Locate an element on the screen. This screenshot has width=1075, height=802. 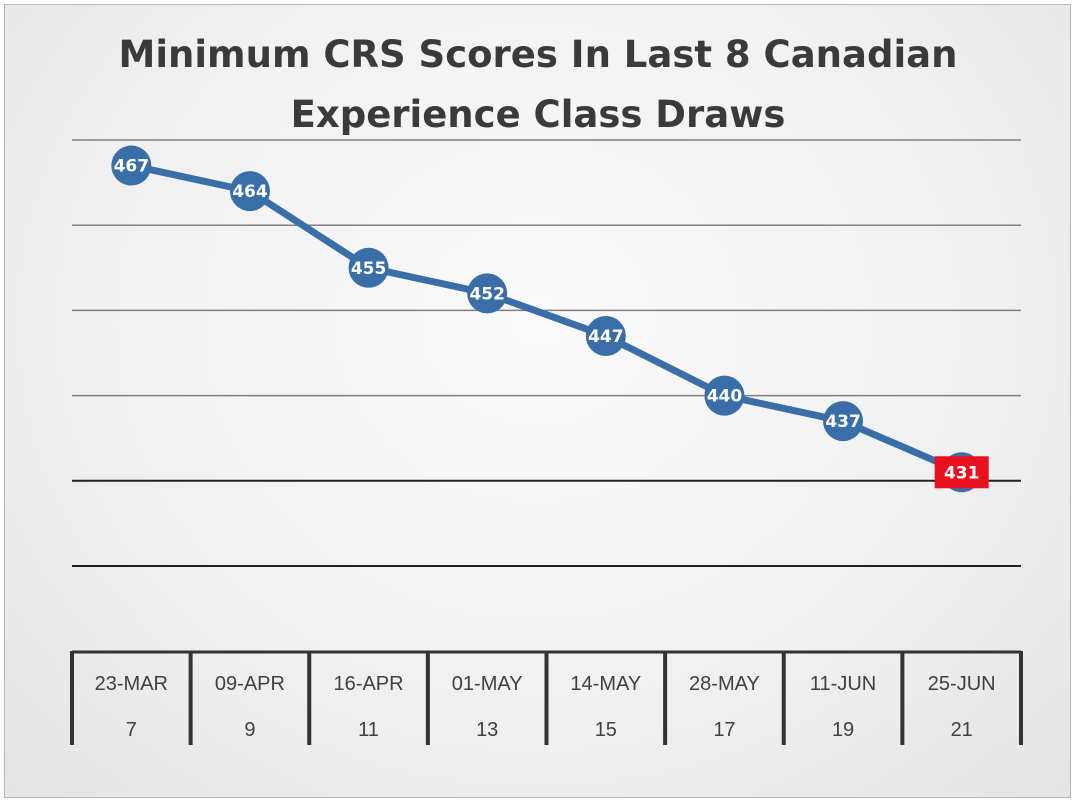
data-label: 455 is located at coordinates (369, 269).